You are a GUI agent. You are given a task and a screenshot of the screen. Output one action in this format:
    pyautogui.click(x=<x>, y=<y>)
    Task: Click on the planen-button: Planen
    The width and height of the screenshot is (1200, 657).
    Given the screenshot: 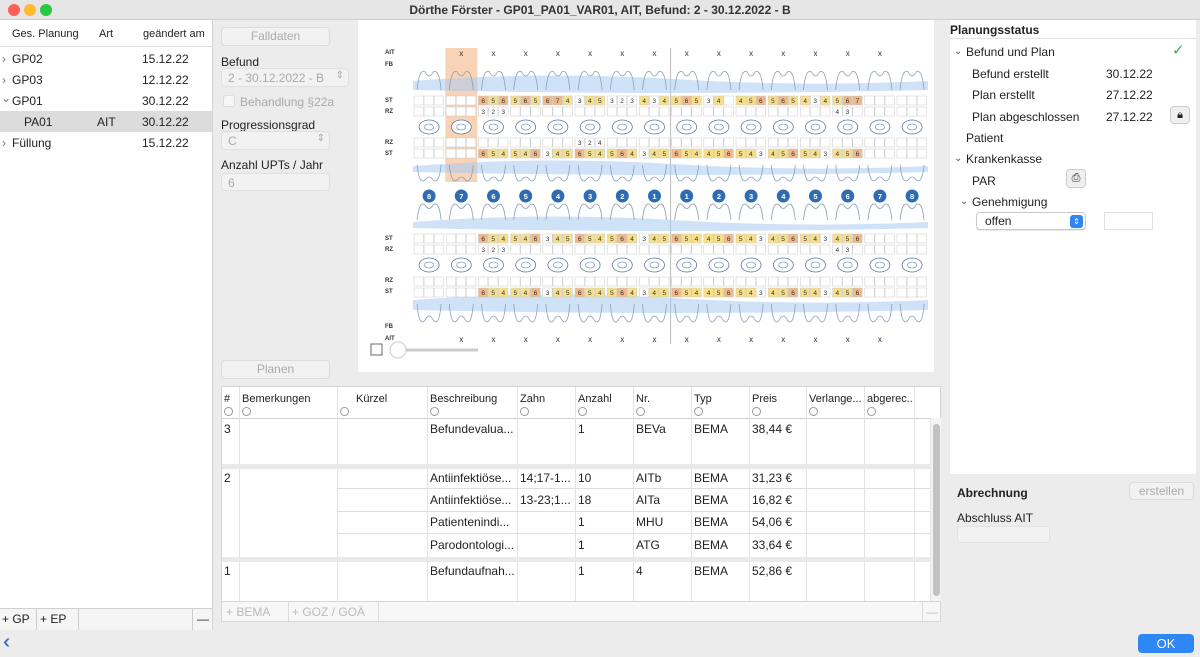 What is the action you would take?
    pyautogui.click(x=275, y=369)
    